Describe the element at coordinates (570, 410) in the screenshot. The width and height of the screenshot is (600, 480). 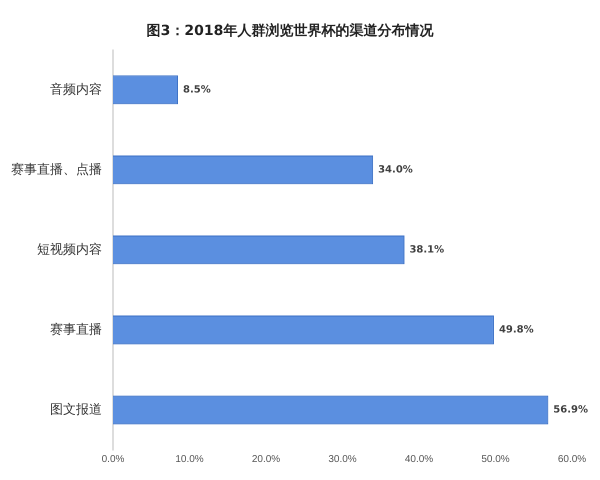
I see `data-label: 56.9%` at that location.